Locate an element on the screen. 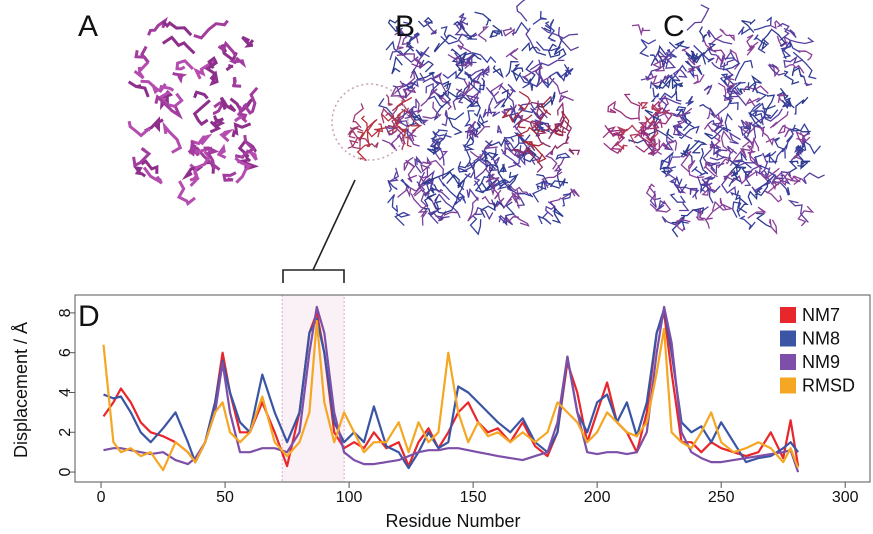 The image size is (873, 534). x-tick-label: 50 is located at coordinates (225, 497).